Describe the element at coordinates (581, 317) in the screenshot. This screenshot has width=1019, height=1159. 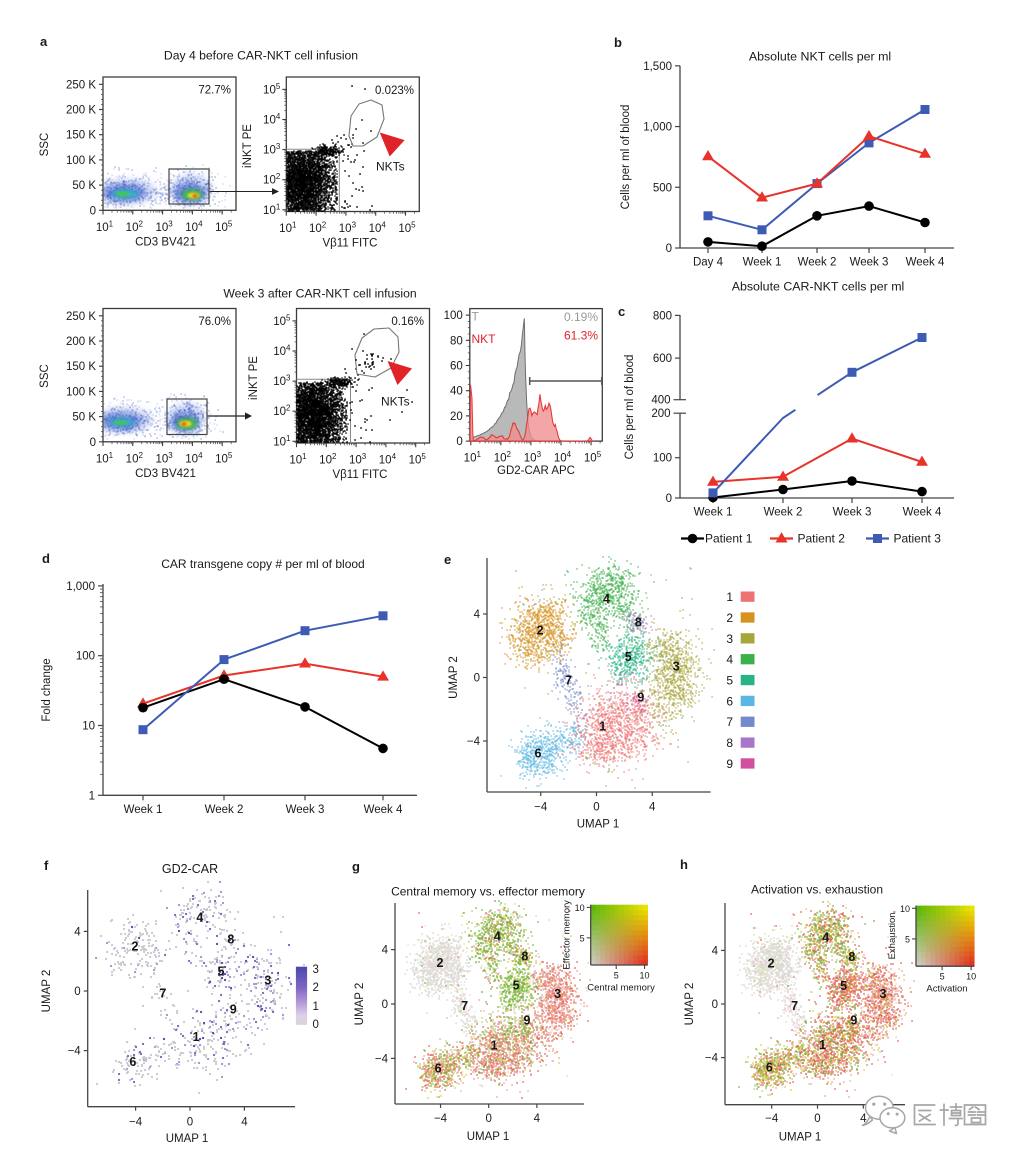
I see `svg-text: 0.19%` at that location.